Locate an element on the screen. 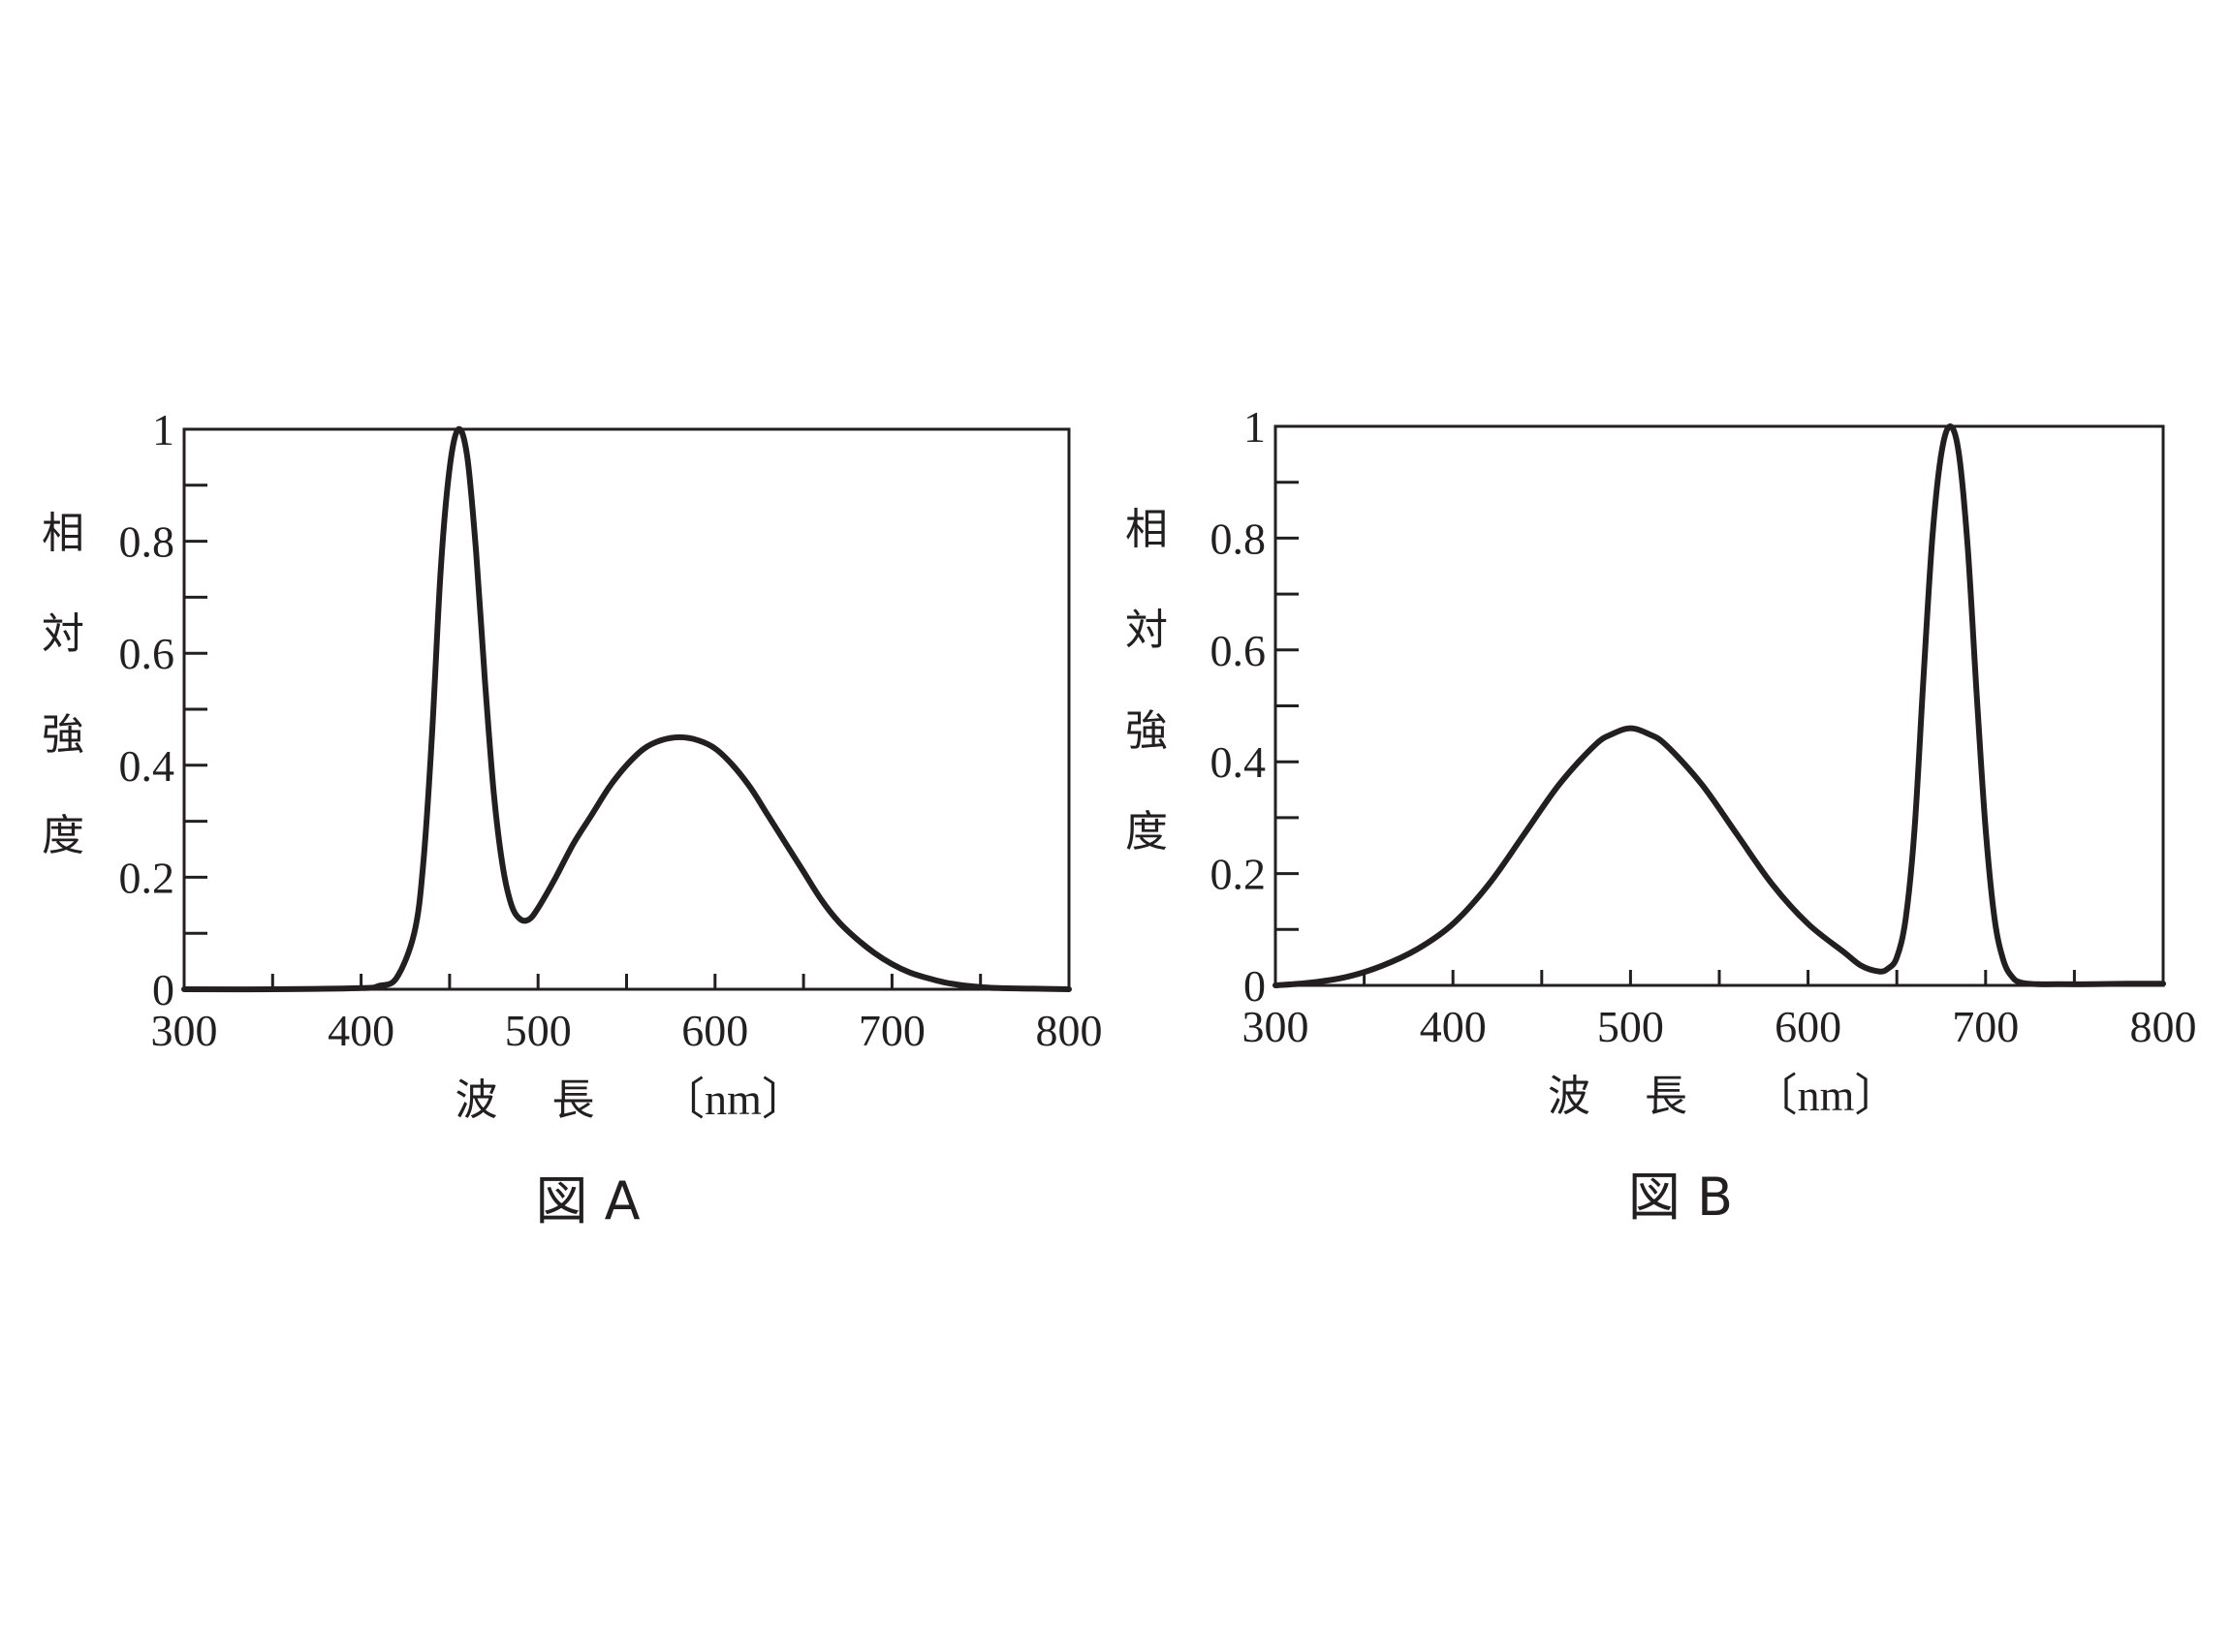  figure-caption: 図 A is located at coordinates (588, 1200).